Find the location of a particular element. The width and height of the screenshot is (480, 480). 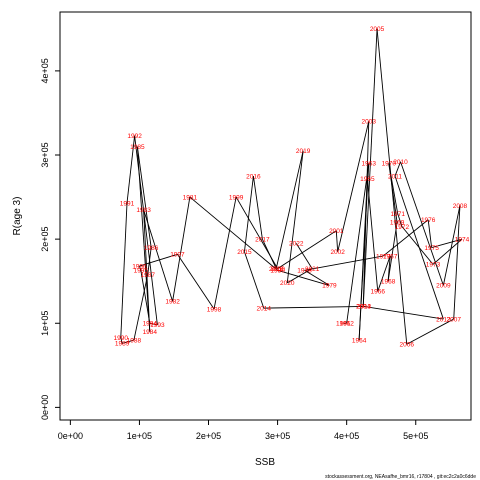

year-label: 2002 is located at coordinates (337, 252).